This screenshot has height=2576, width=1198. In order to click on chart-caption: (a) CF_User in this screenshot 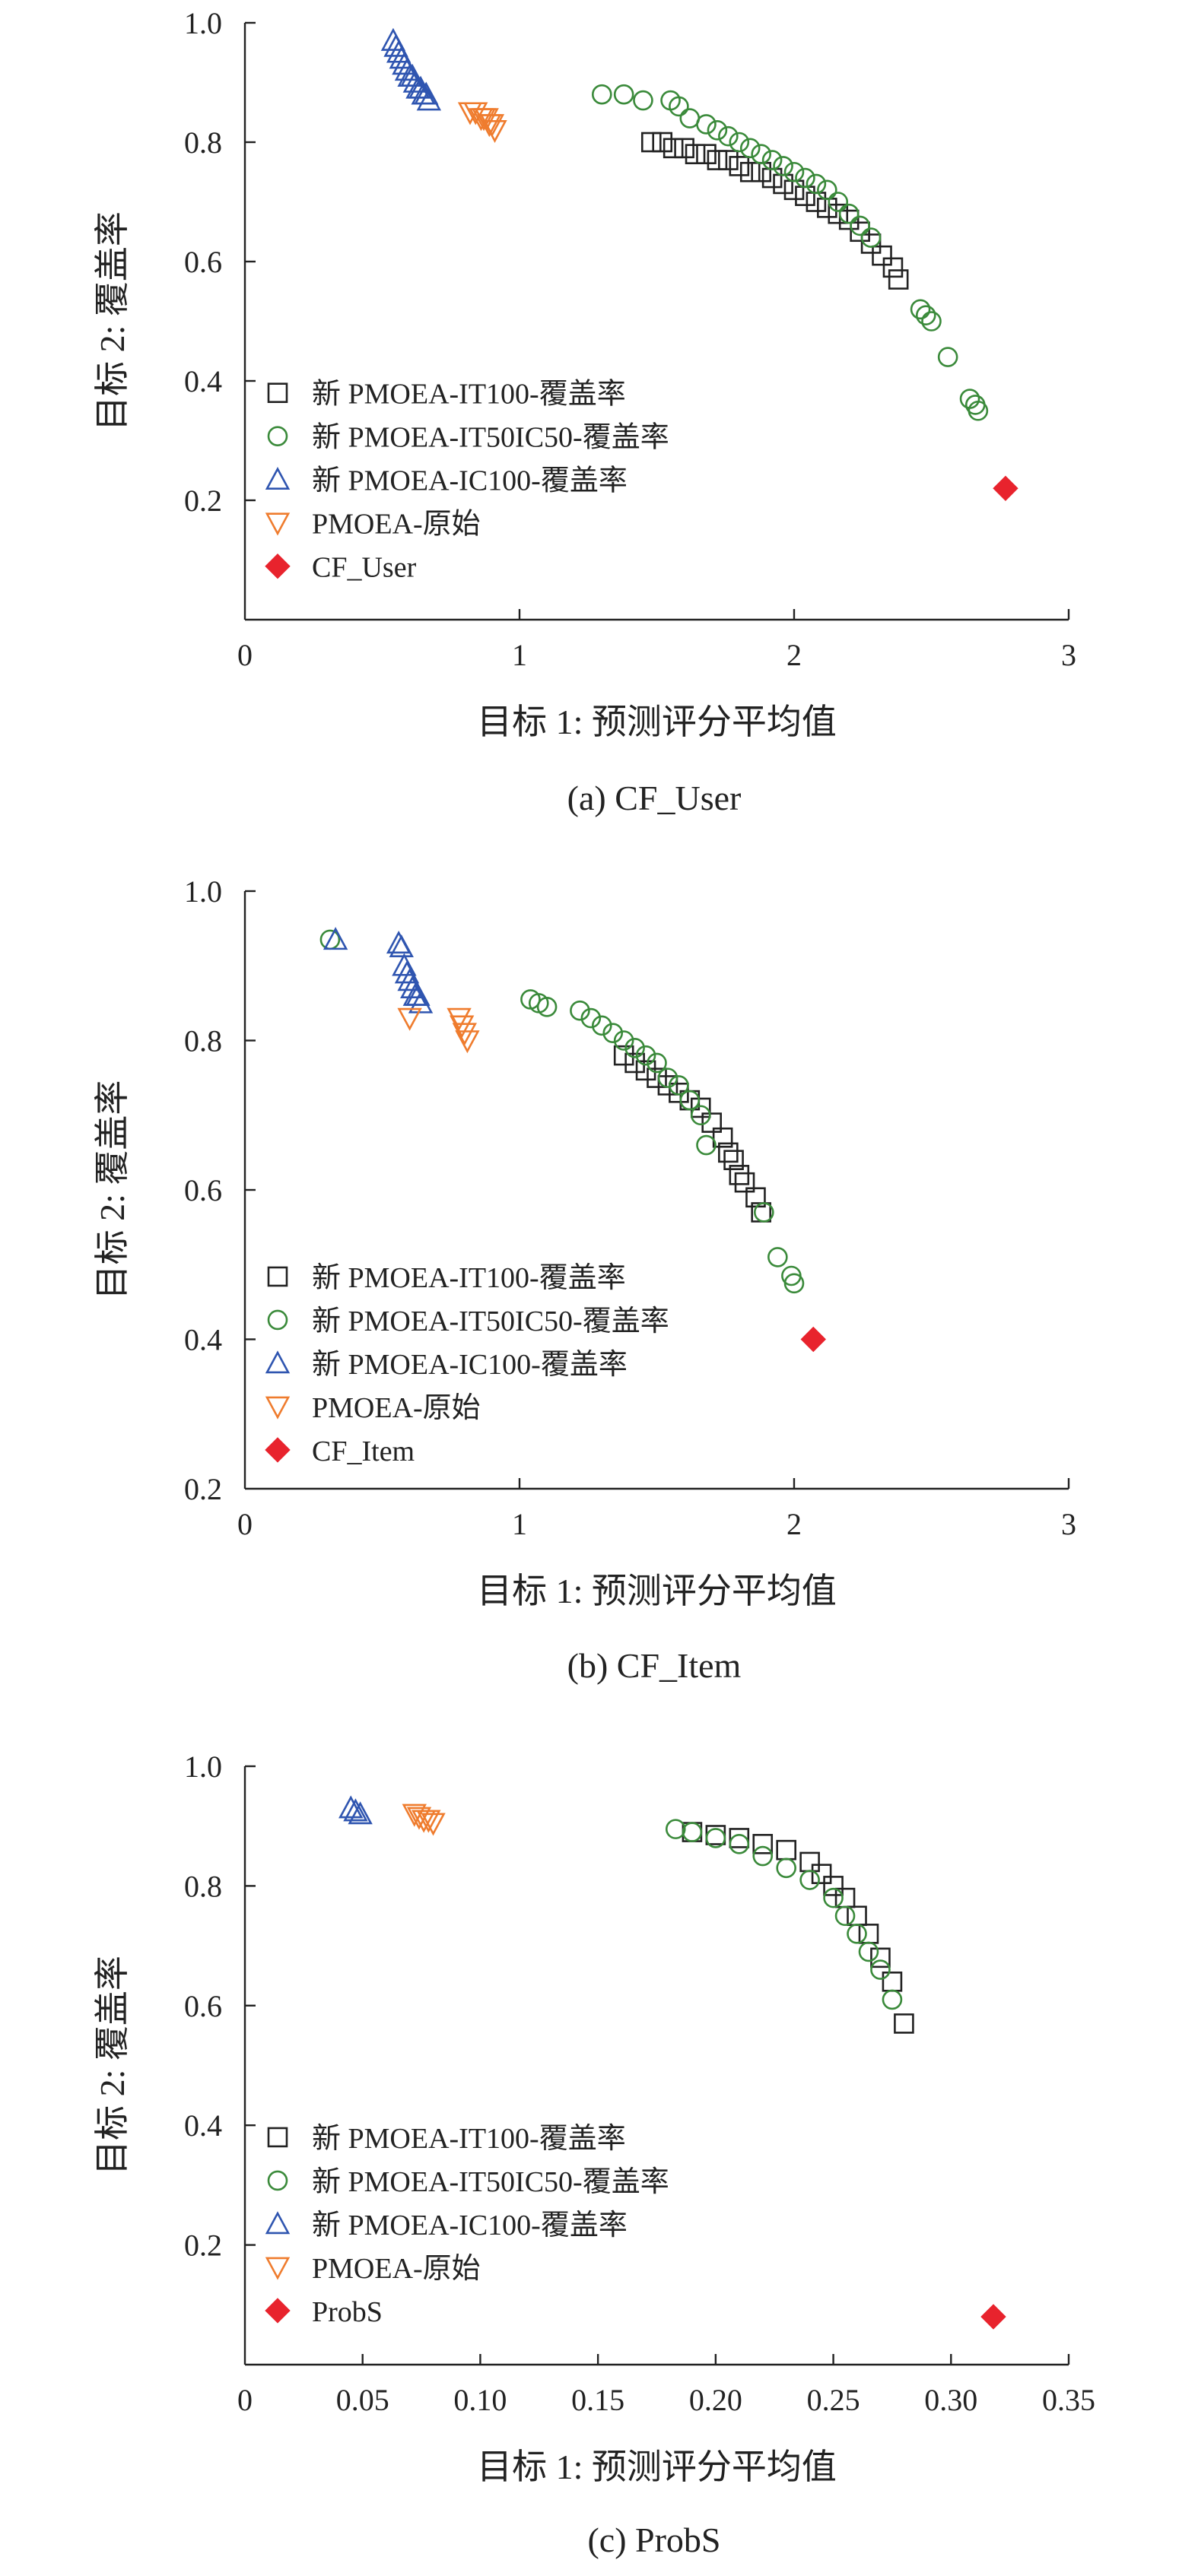, I will do `click(654, 798)`.